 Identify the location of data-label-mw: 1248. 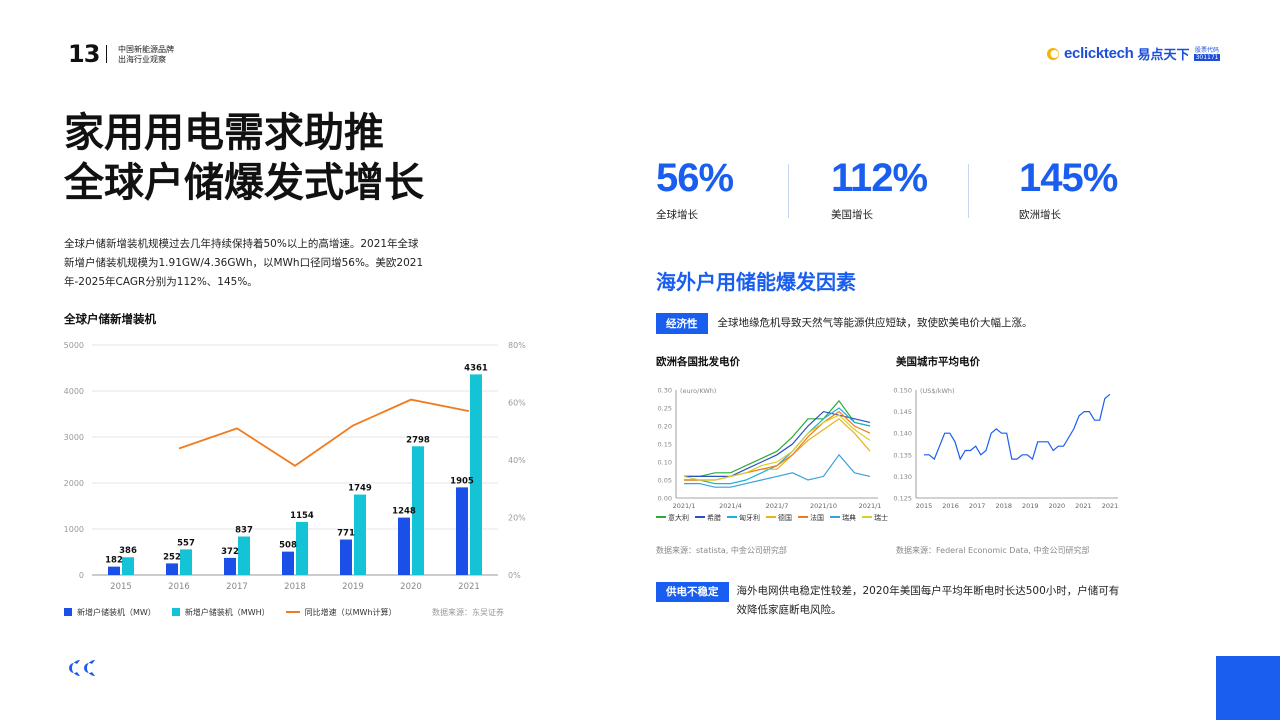
(404, 512).